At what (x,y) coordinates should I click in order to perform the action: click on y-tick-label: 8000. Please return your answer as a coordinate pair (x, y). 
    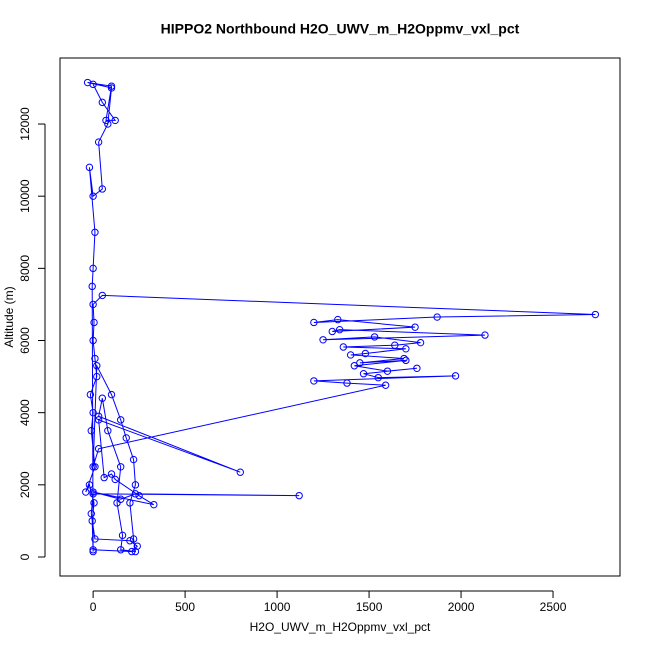
    Looking at the image, I should click on (25, 268).